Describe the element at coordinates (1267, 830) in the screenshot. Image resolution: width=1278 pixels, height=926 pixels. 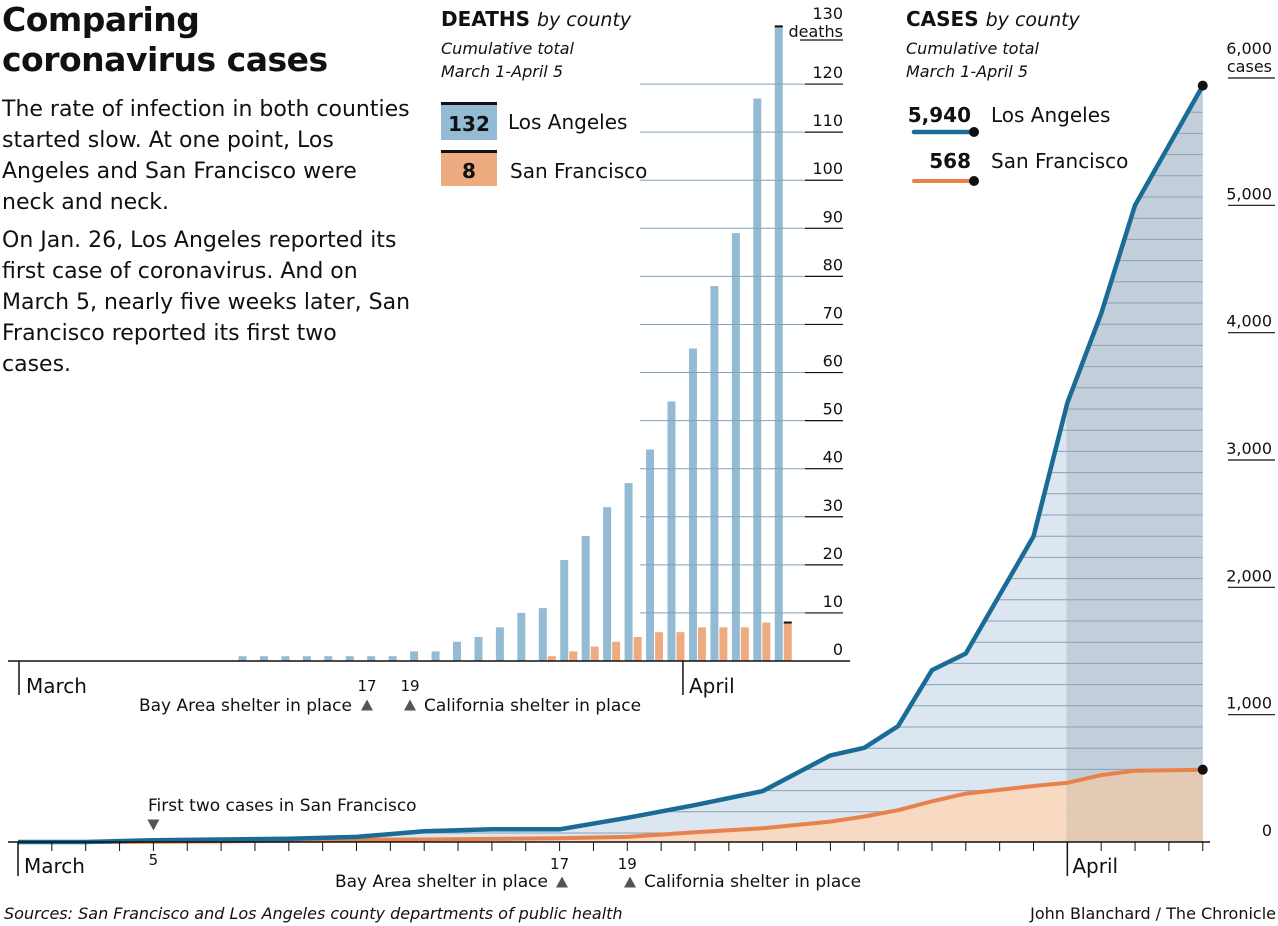
I see `cases-ytick-label: 0` at that location.